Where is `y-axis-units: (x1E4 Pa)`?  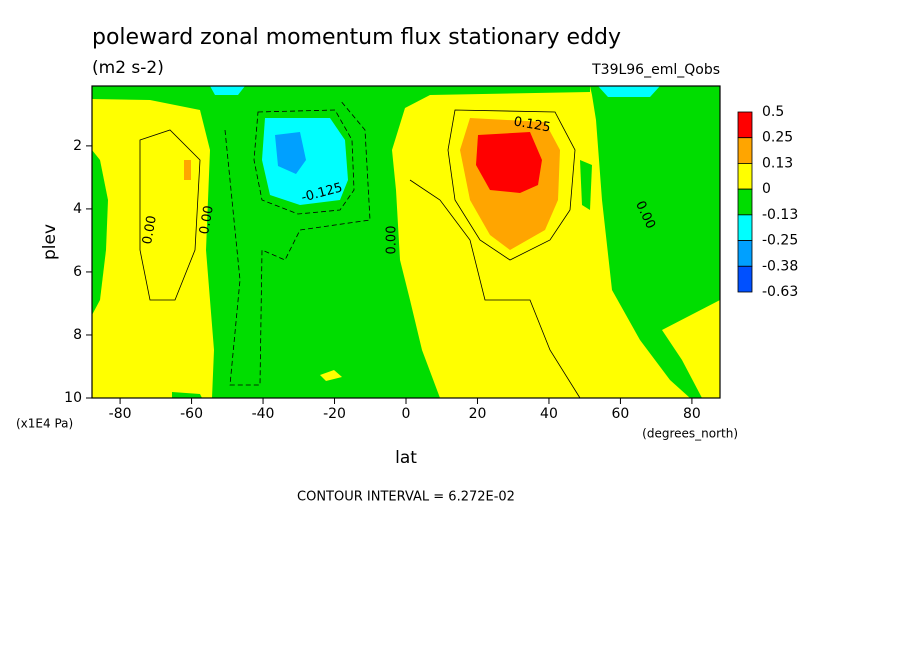
y-axis-units: (x1E4 Pa) is located at coordinates (44, 424).